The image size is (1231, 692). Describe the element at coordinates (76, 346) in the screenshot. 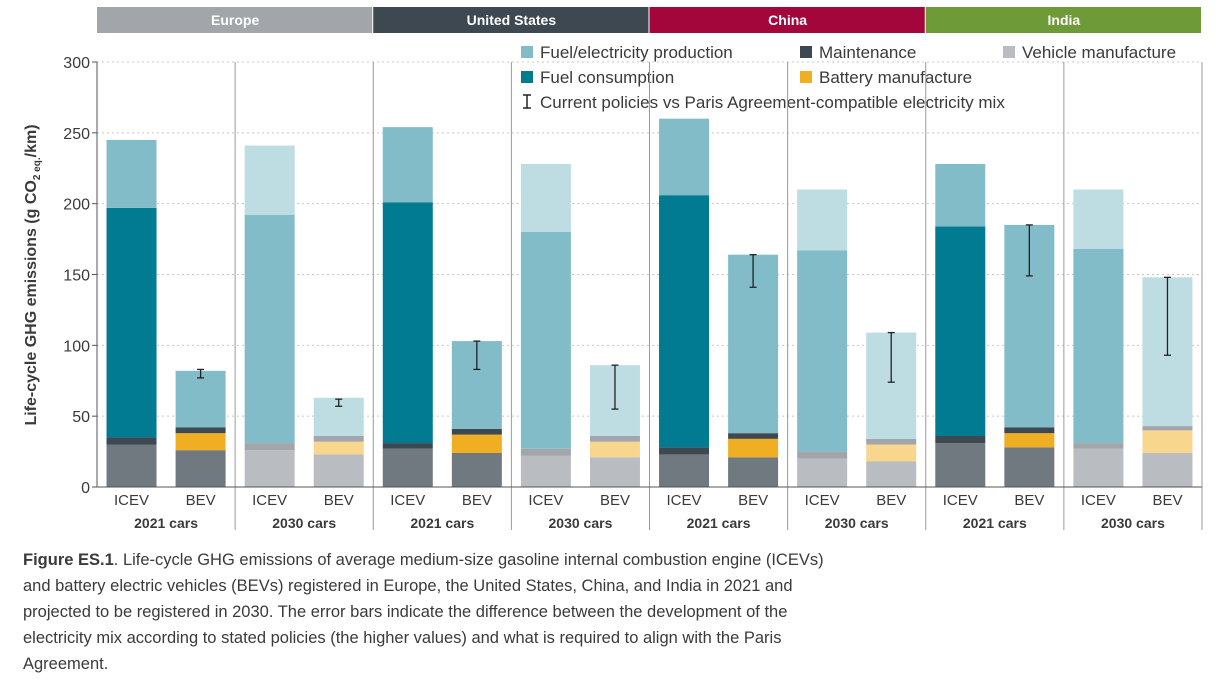

I see `y-tick-label: 100` at that location.